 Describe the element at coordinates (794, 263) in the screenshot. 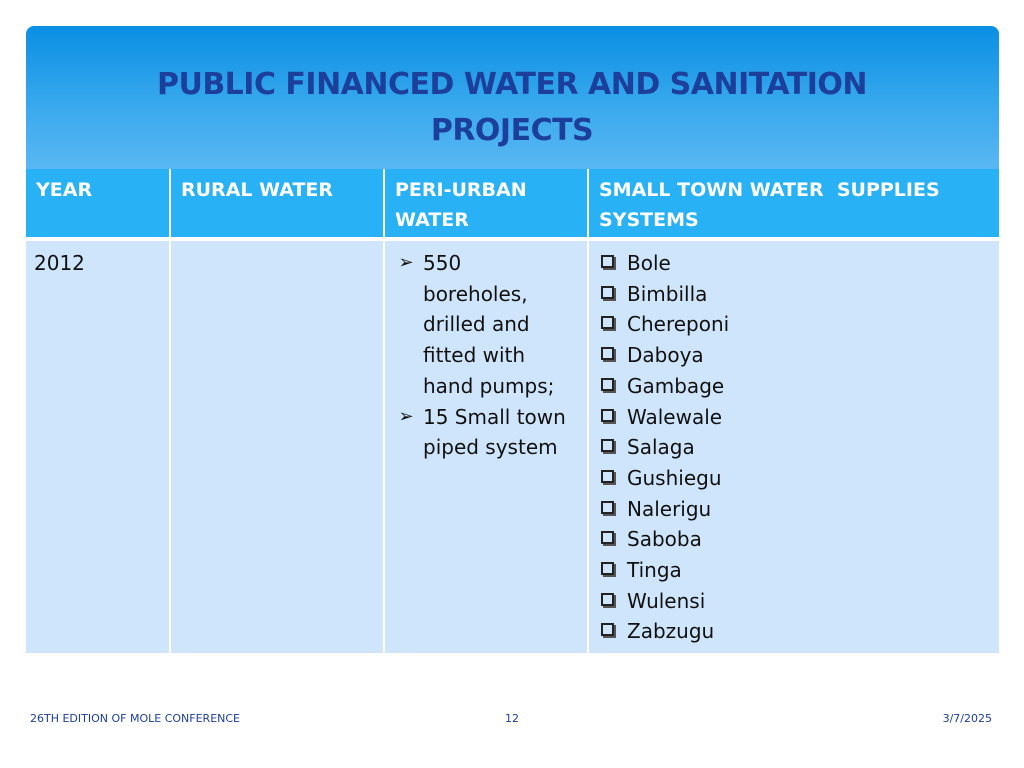

I see `list-item: Bole` at that location.